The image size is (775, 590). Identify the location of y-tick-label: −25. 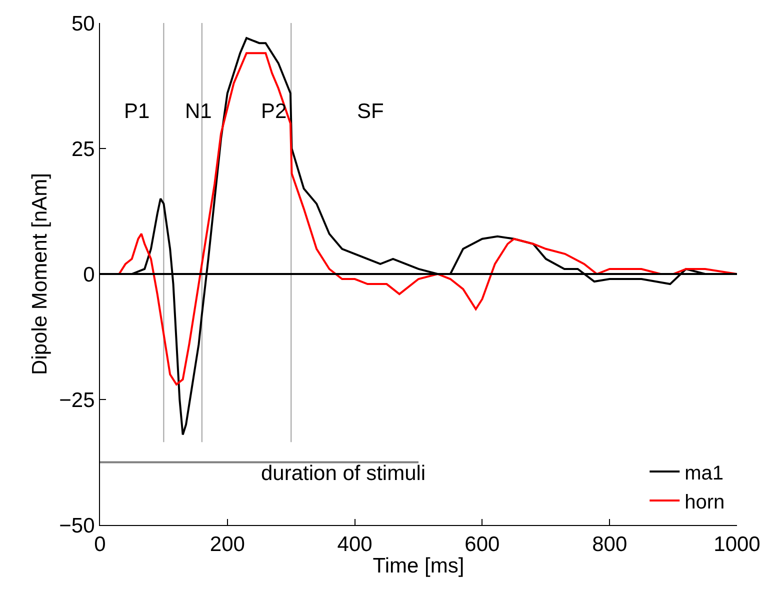
(77, 400).